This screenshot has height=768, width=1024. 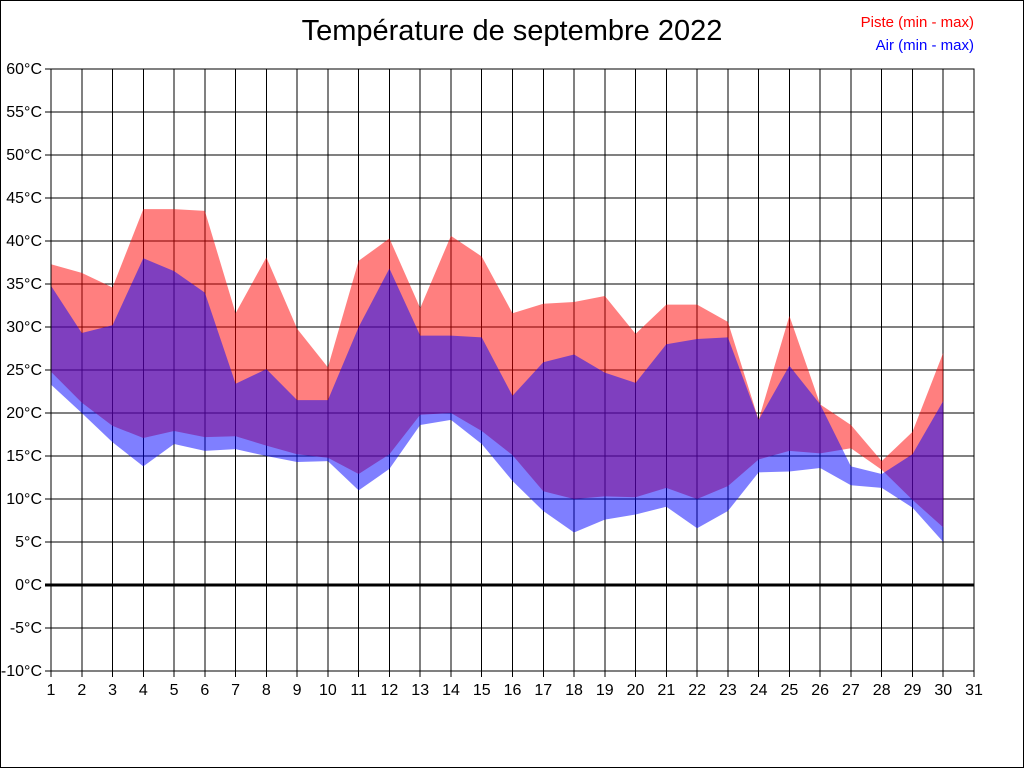 What do you see at coordinates (28, 542) in the screenshot?
I see `y-tick-label: 5°C` at bounding box center [28, 542].